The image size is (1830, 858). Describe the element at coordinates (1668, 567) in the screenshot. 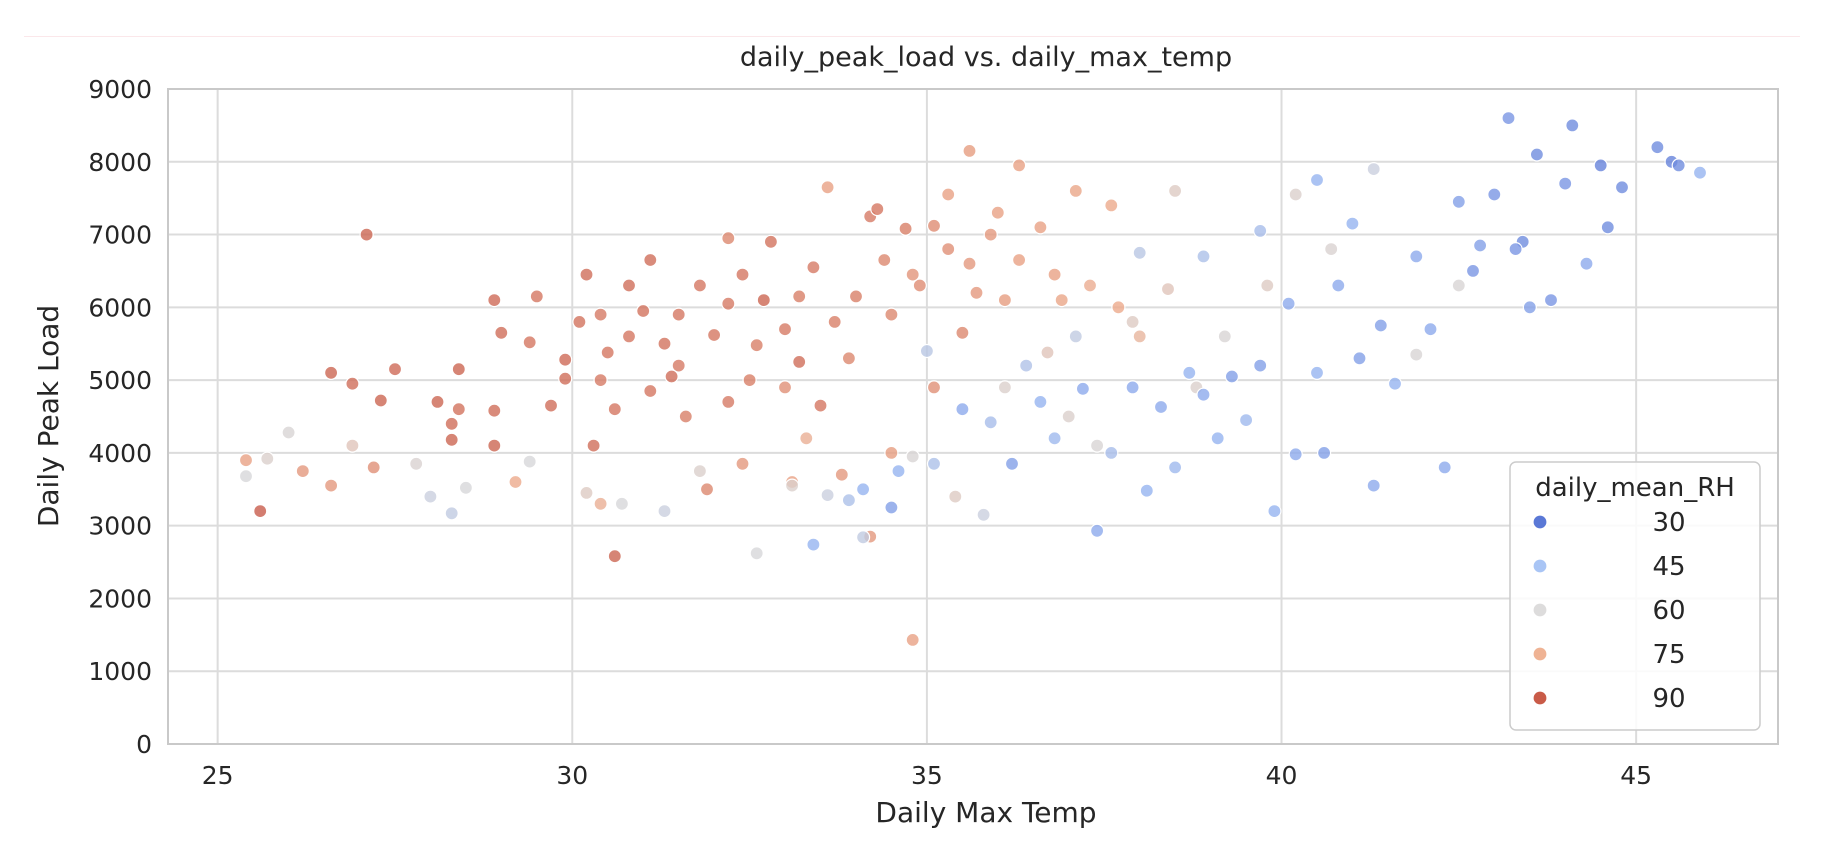

I see `legend-entry-label: 45` at that location.